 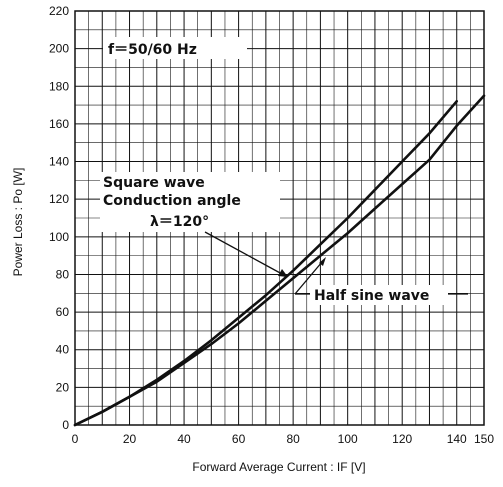 I want to click on x-tick-label: 100, so click(x=348, y=439).